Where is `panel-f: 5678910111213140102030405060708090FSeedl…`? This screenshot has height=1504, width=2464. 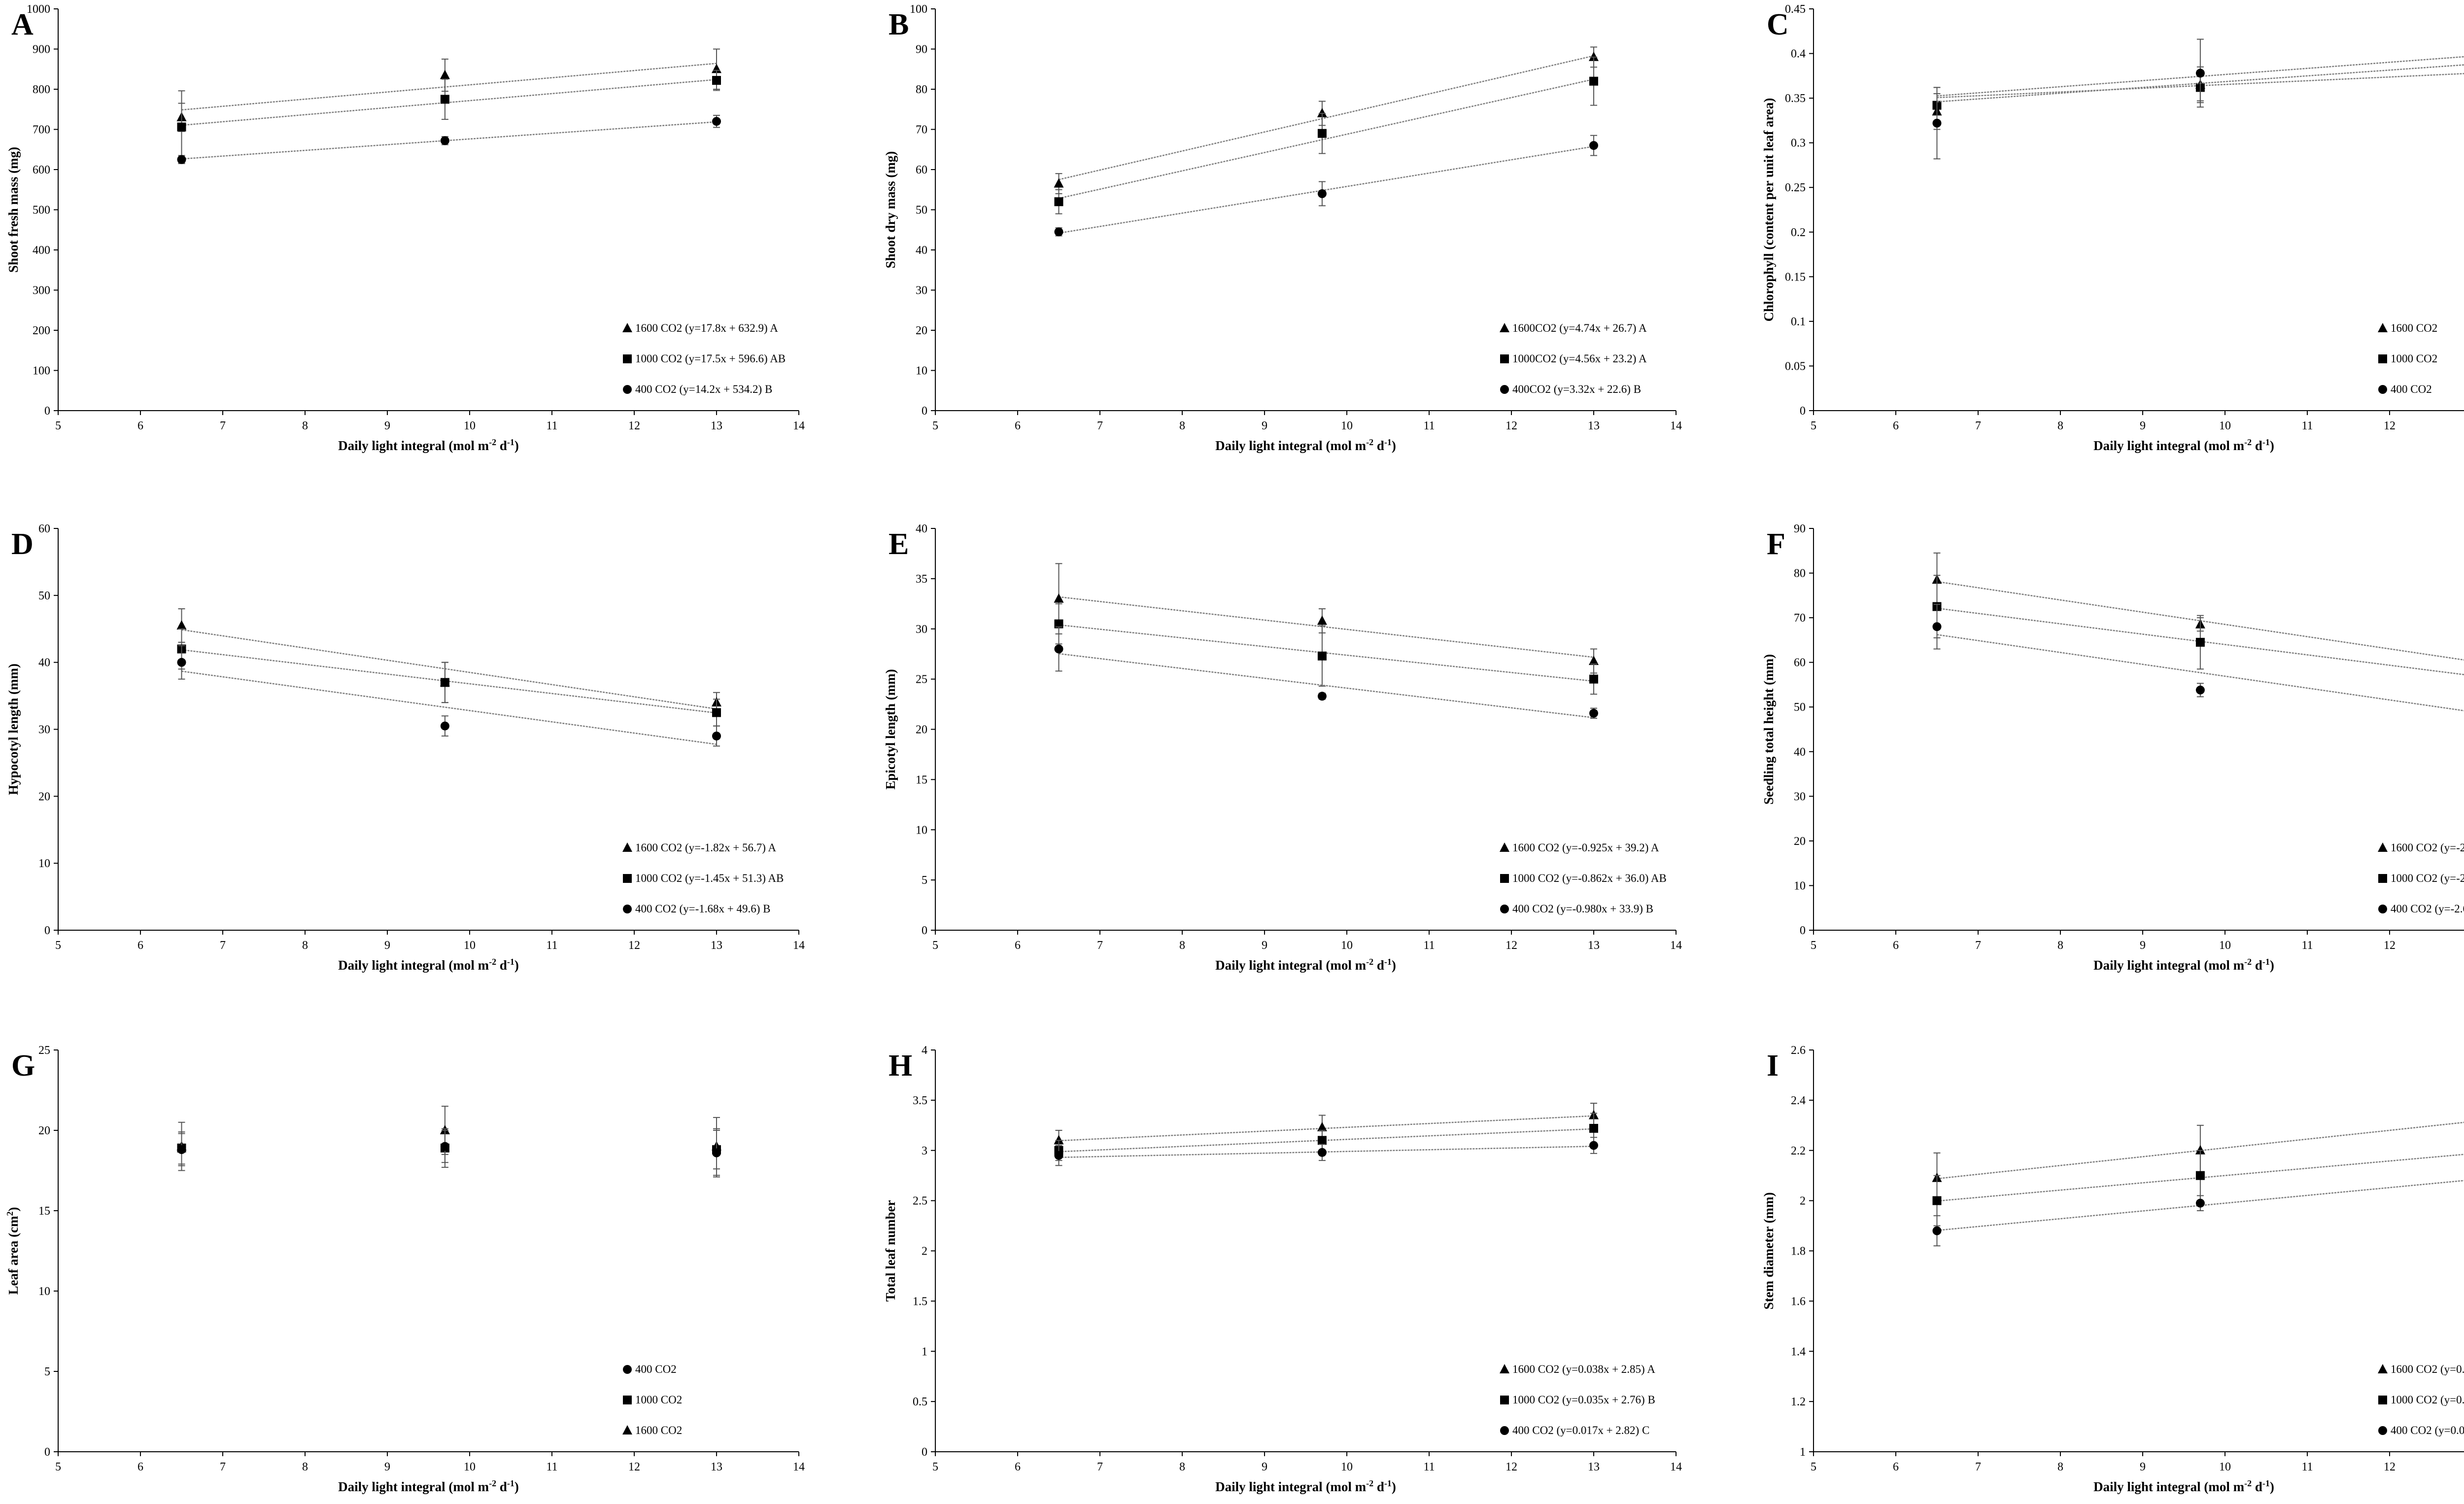 panel-f: 5678910111213140102030405060708090FSeedl… is located at coordinates (2112, 748).